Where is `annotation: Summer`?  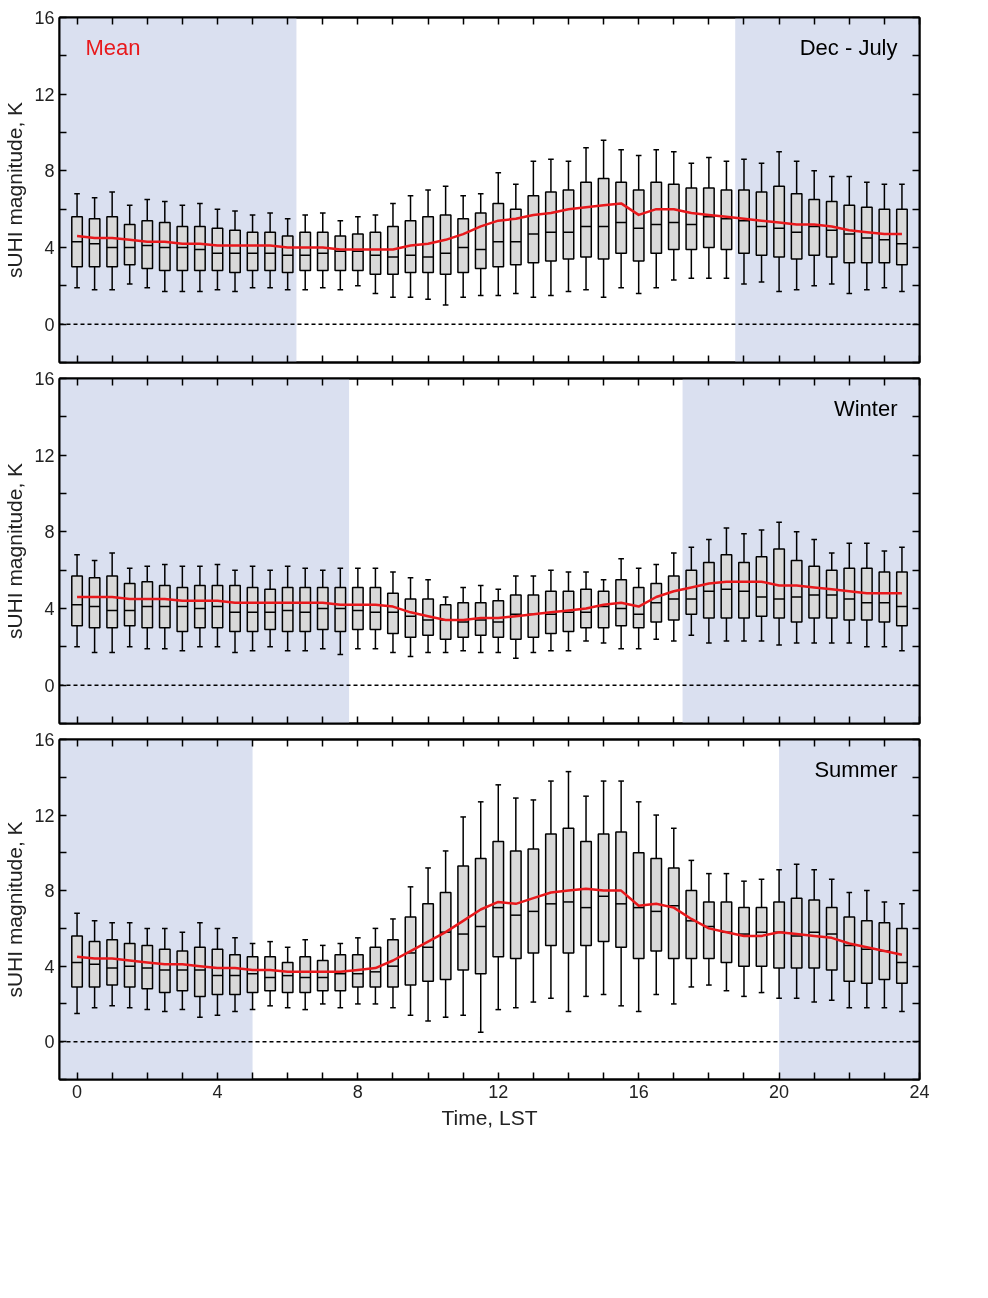 annotation: Summer is located at coordinates (856, 769).